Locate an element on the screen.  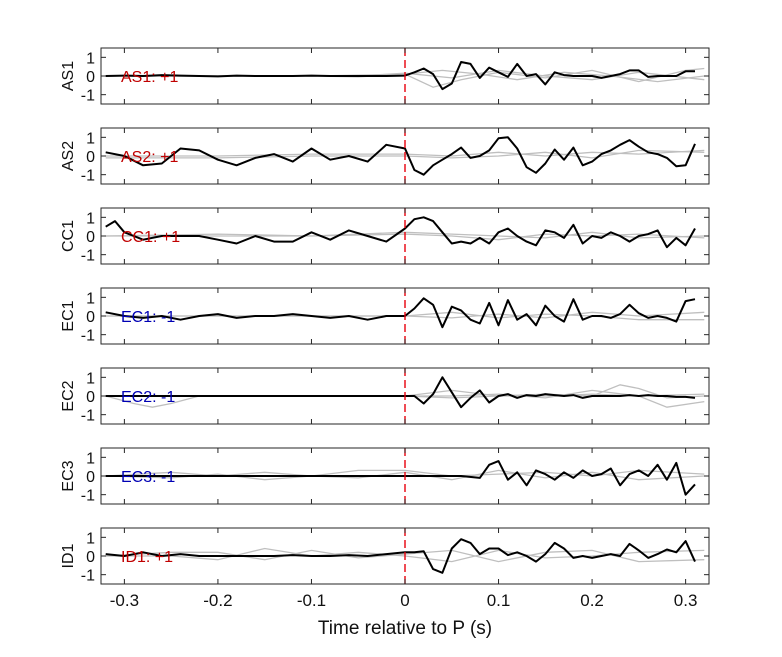
x-tick-label: -0.2 is located at coordinates (217, 600).